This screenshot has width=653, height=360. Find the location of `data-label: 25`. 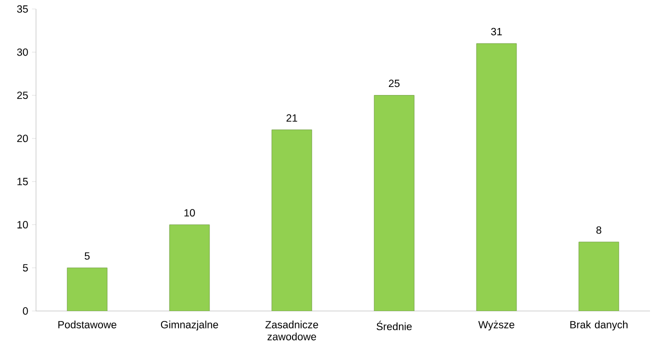

data-label: 25 is located at coordinates (394, 84).